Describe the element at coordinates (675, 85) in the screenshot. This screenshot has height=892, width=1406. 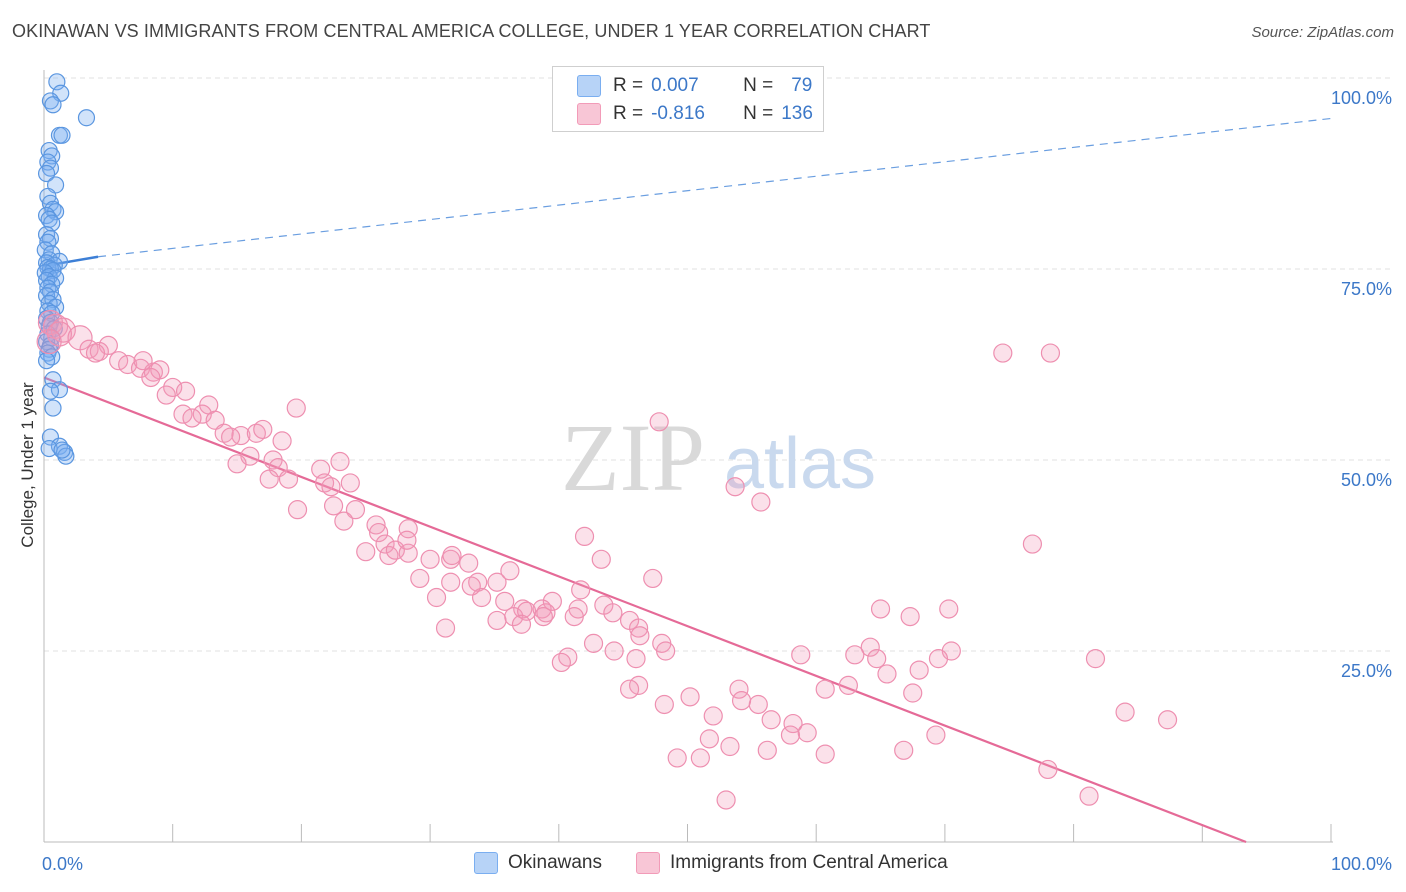
I see `legend-r-value: 0.007` at that location.